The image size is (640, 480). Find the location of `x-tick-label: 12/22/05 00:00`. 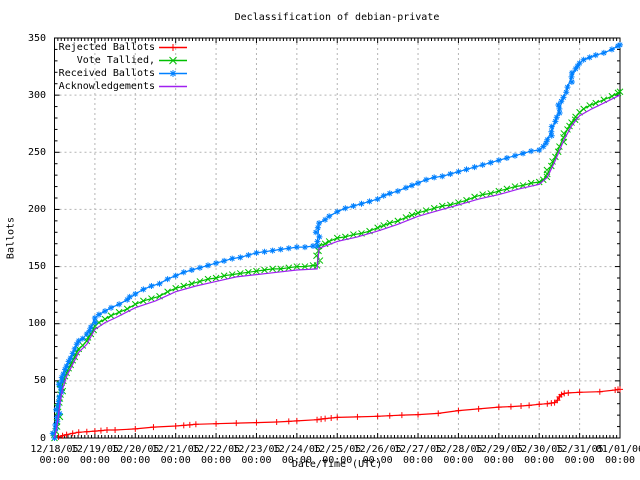

x-tick-label: 12/22/05 00:00 is located at coordinates (216, 455).